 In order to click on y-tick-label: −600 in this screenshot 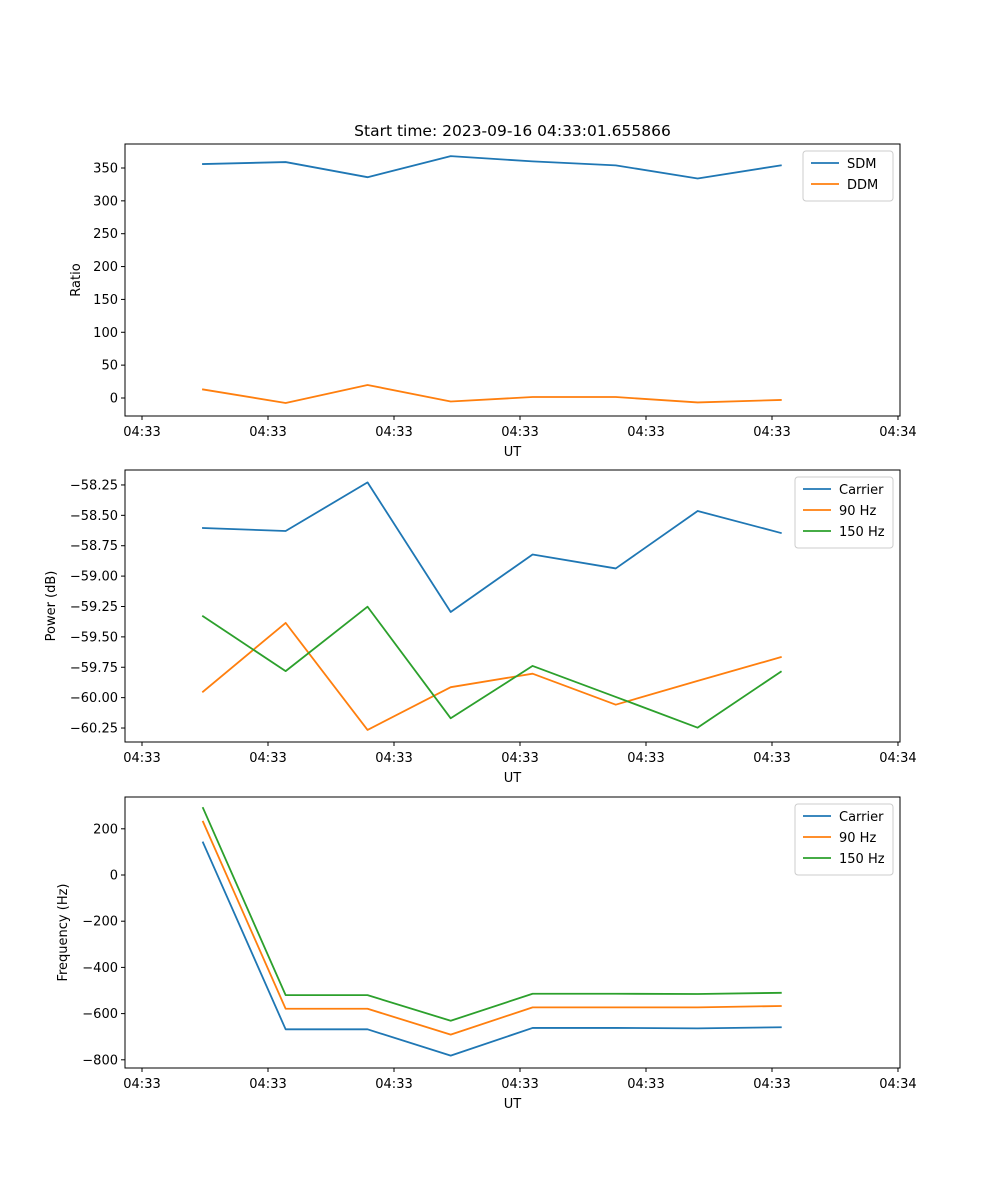, I will do `click(100, 1014)`.